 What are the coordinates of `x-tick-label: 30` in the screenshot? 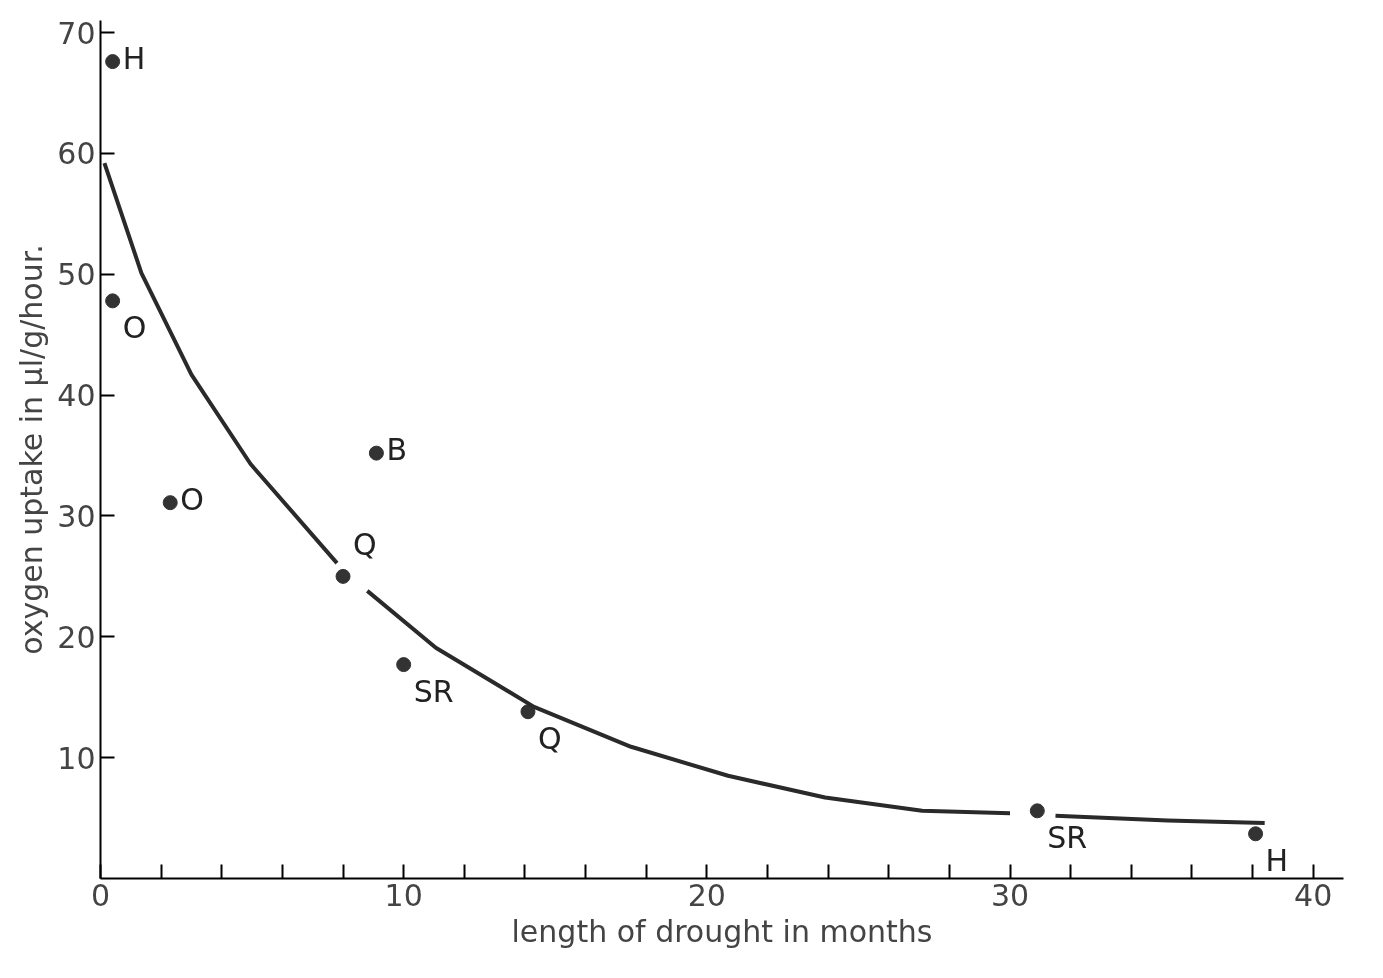 It's located at (1010, 895).